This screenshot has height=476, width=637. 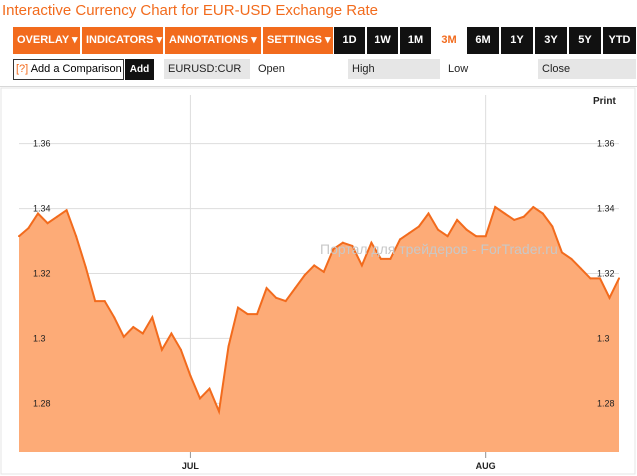 What do you see at coordinates (619, 40) in the screenshot?
I see `range-ytd-button: YTD` at bounding box center [619, 40].